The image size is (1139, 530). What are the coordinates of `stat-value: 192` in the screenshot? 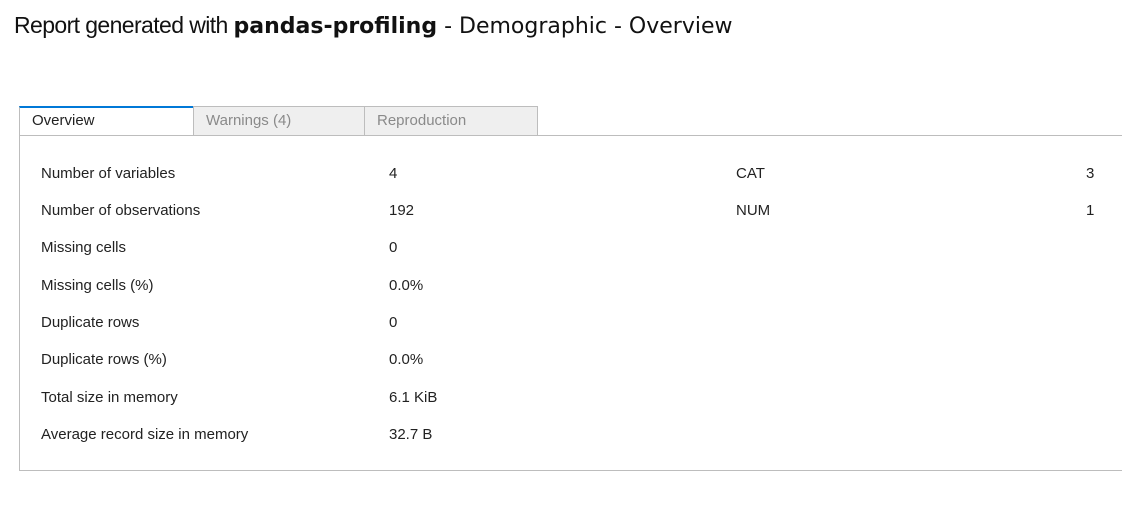 It's located at (402, 210).